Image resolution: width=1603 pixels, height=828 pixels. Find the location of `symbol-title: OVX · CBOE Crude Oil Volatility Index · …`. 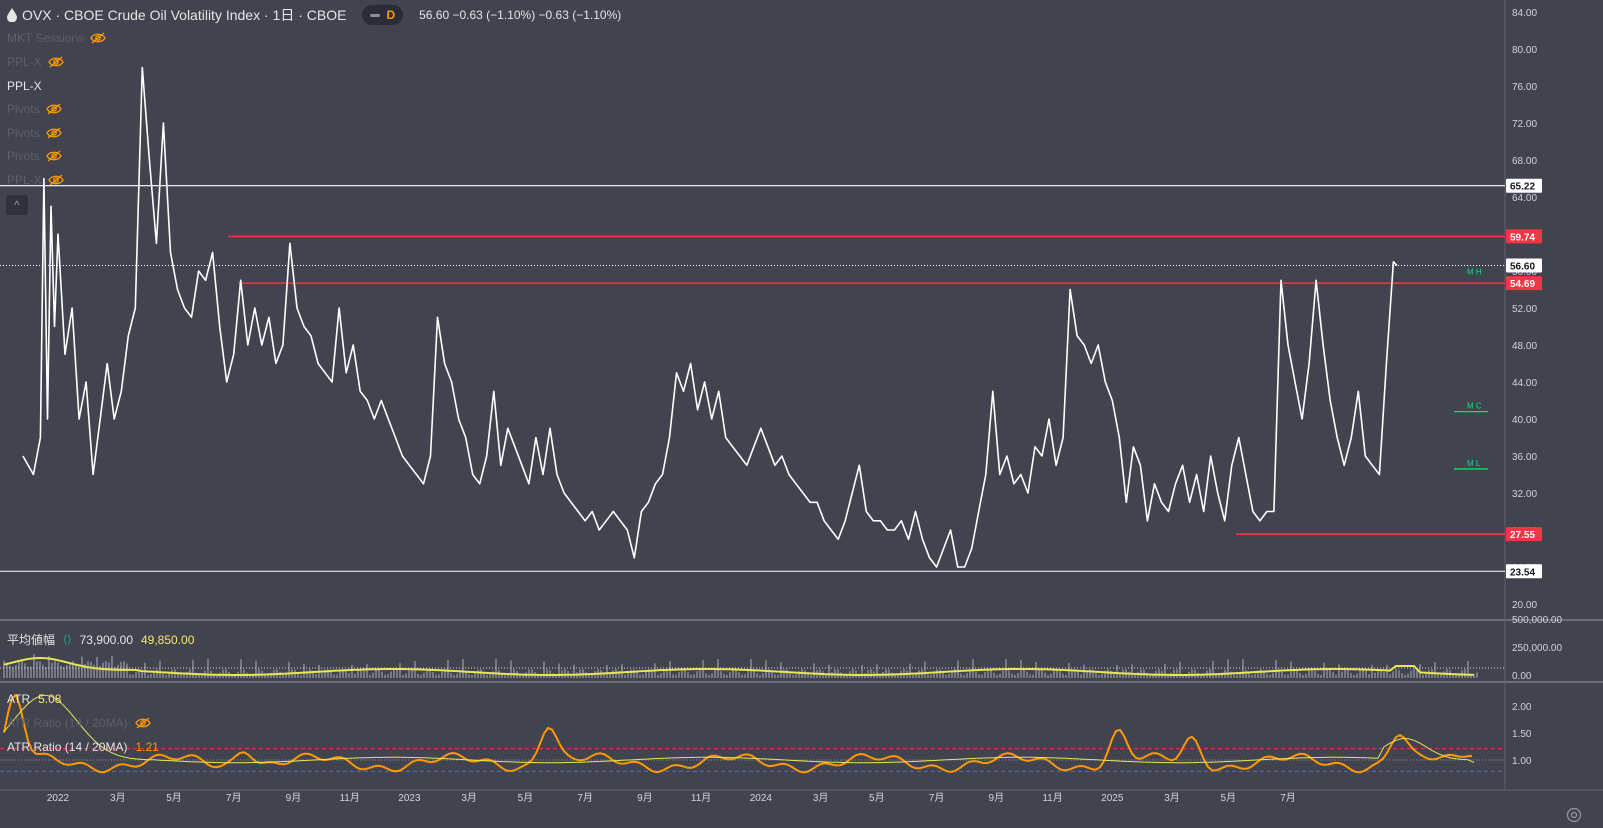

symbol-title: OVX · CBOE Crude Oil Volatility Index · … is located at coordinates (184, 15).